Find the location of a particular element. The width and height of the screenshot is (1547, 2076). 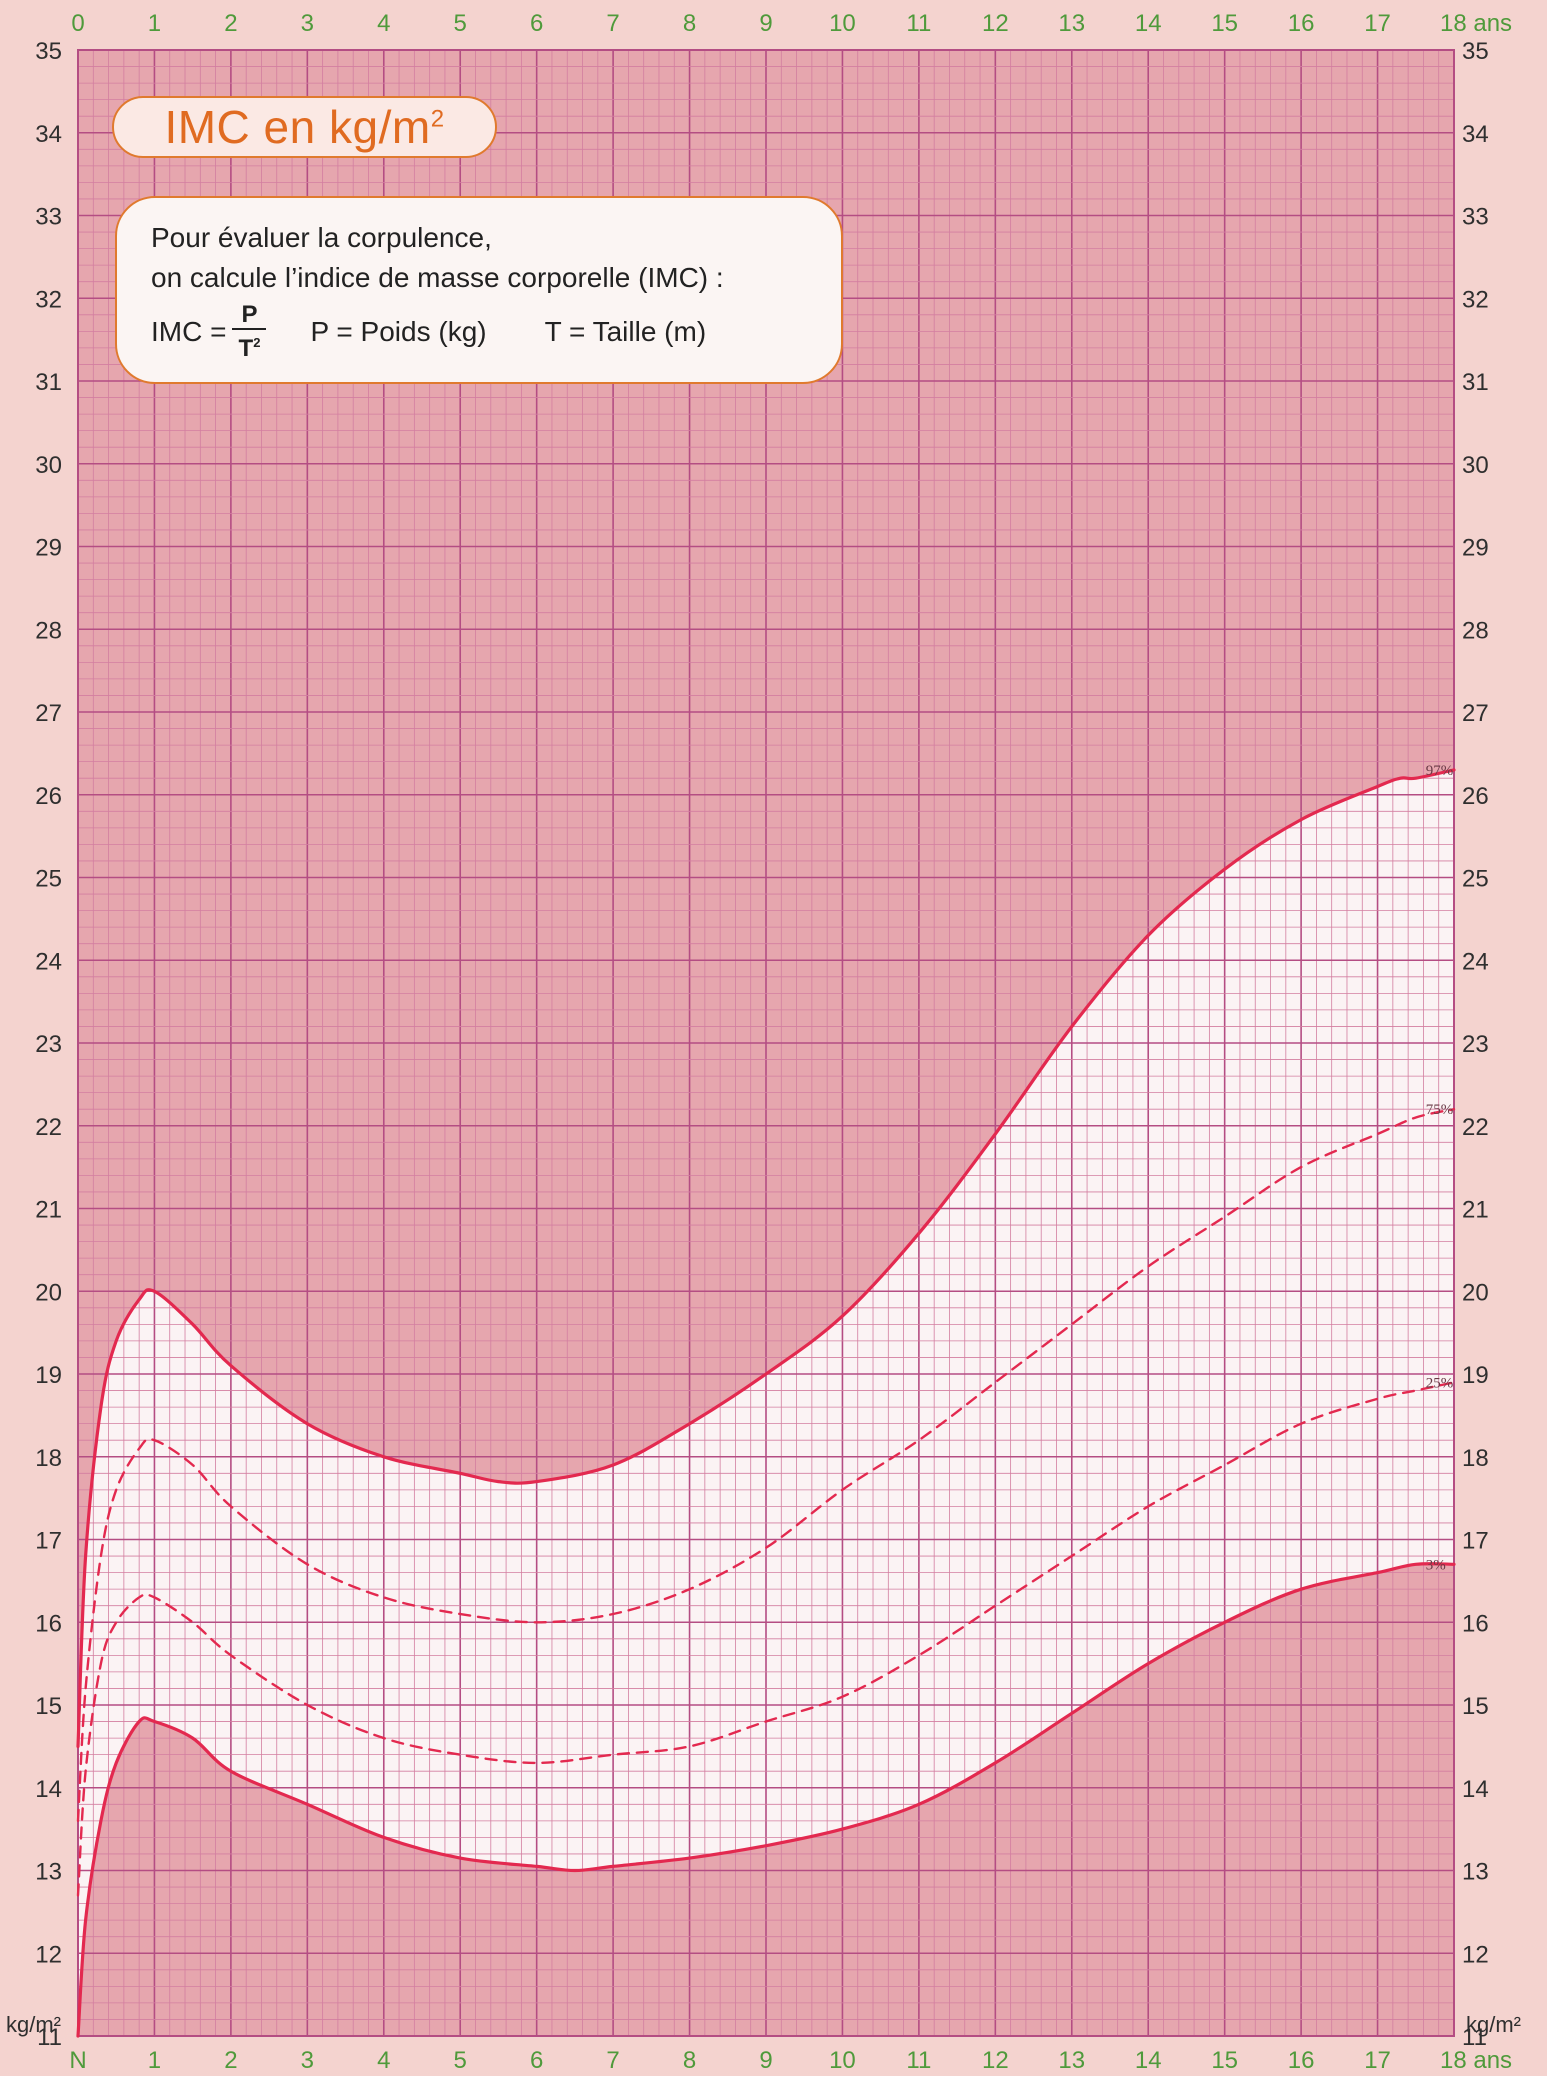

left-tick-label: 34 is located at coordinates (48, 134).